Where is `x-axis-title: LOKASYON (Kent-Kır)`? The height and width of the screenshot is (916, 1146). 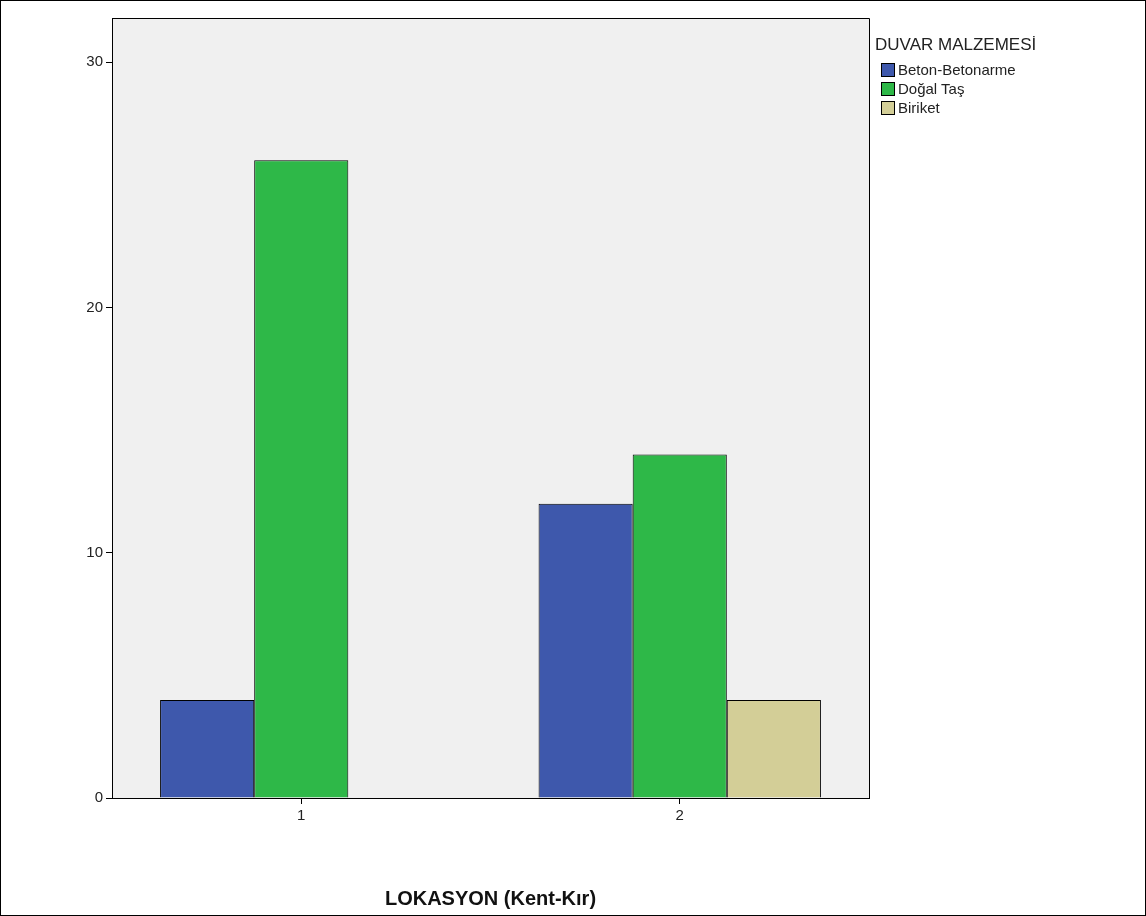
x-axis-title: LOKASYON (Kent-Kır) is located at coordinates (490, 897).